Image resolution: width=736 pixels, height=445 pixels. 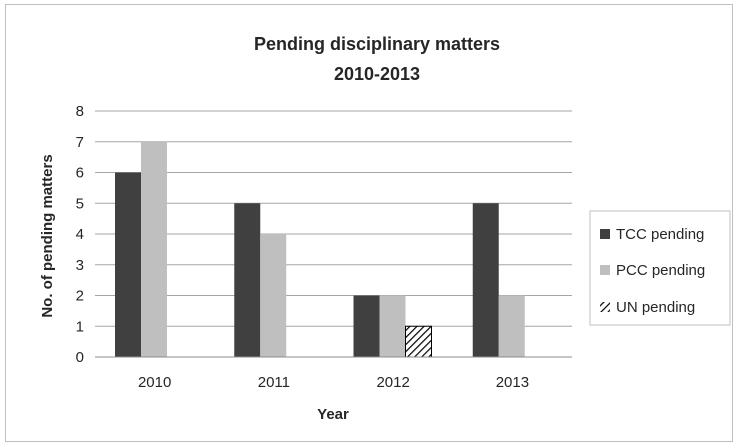 What do you see at coordinates (377, 74) in the screenshot?
I see `chart-subtitle: 2010-2013` at bounding box center [377, 74].